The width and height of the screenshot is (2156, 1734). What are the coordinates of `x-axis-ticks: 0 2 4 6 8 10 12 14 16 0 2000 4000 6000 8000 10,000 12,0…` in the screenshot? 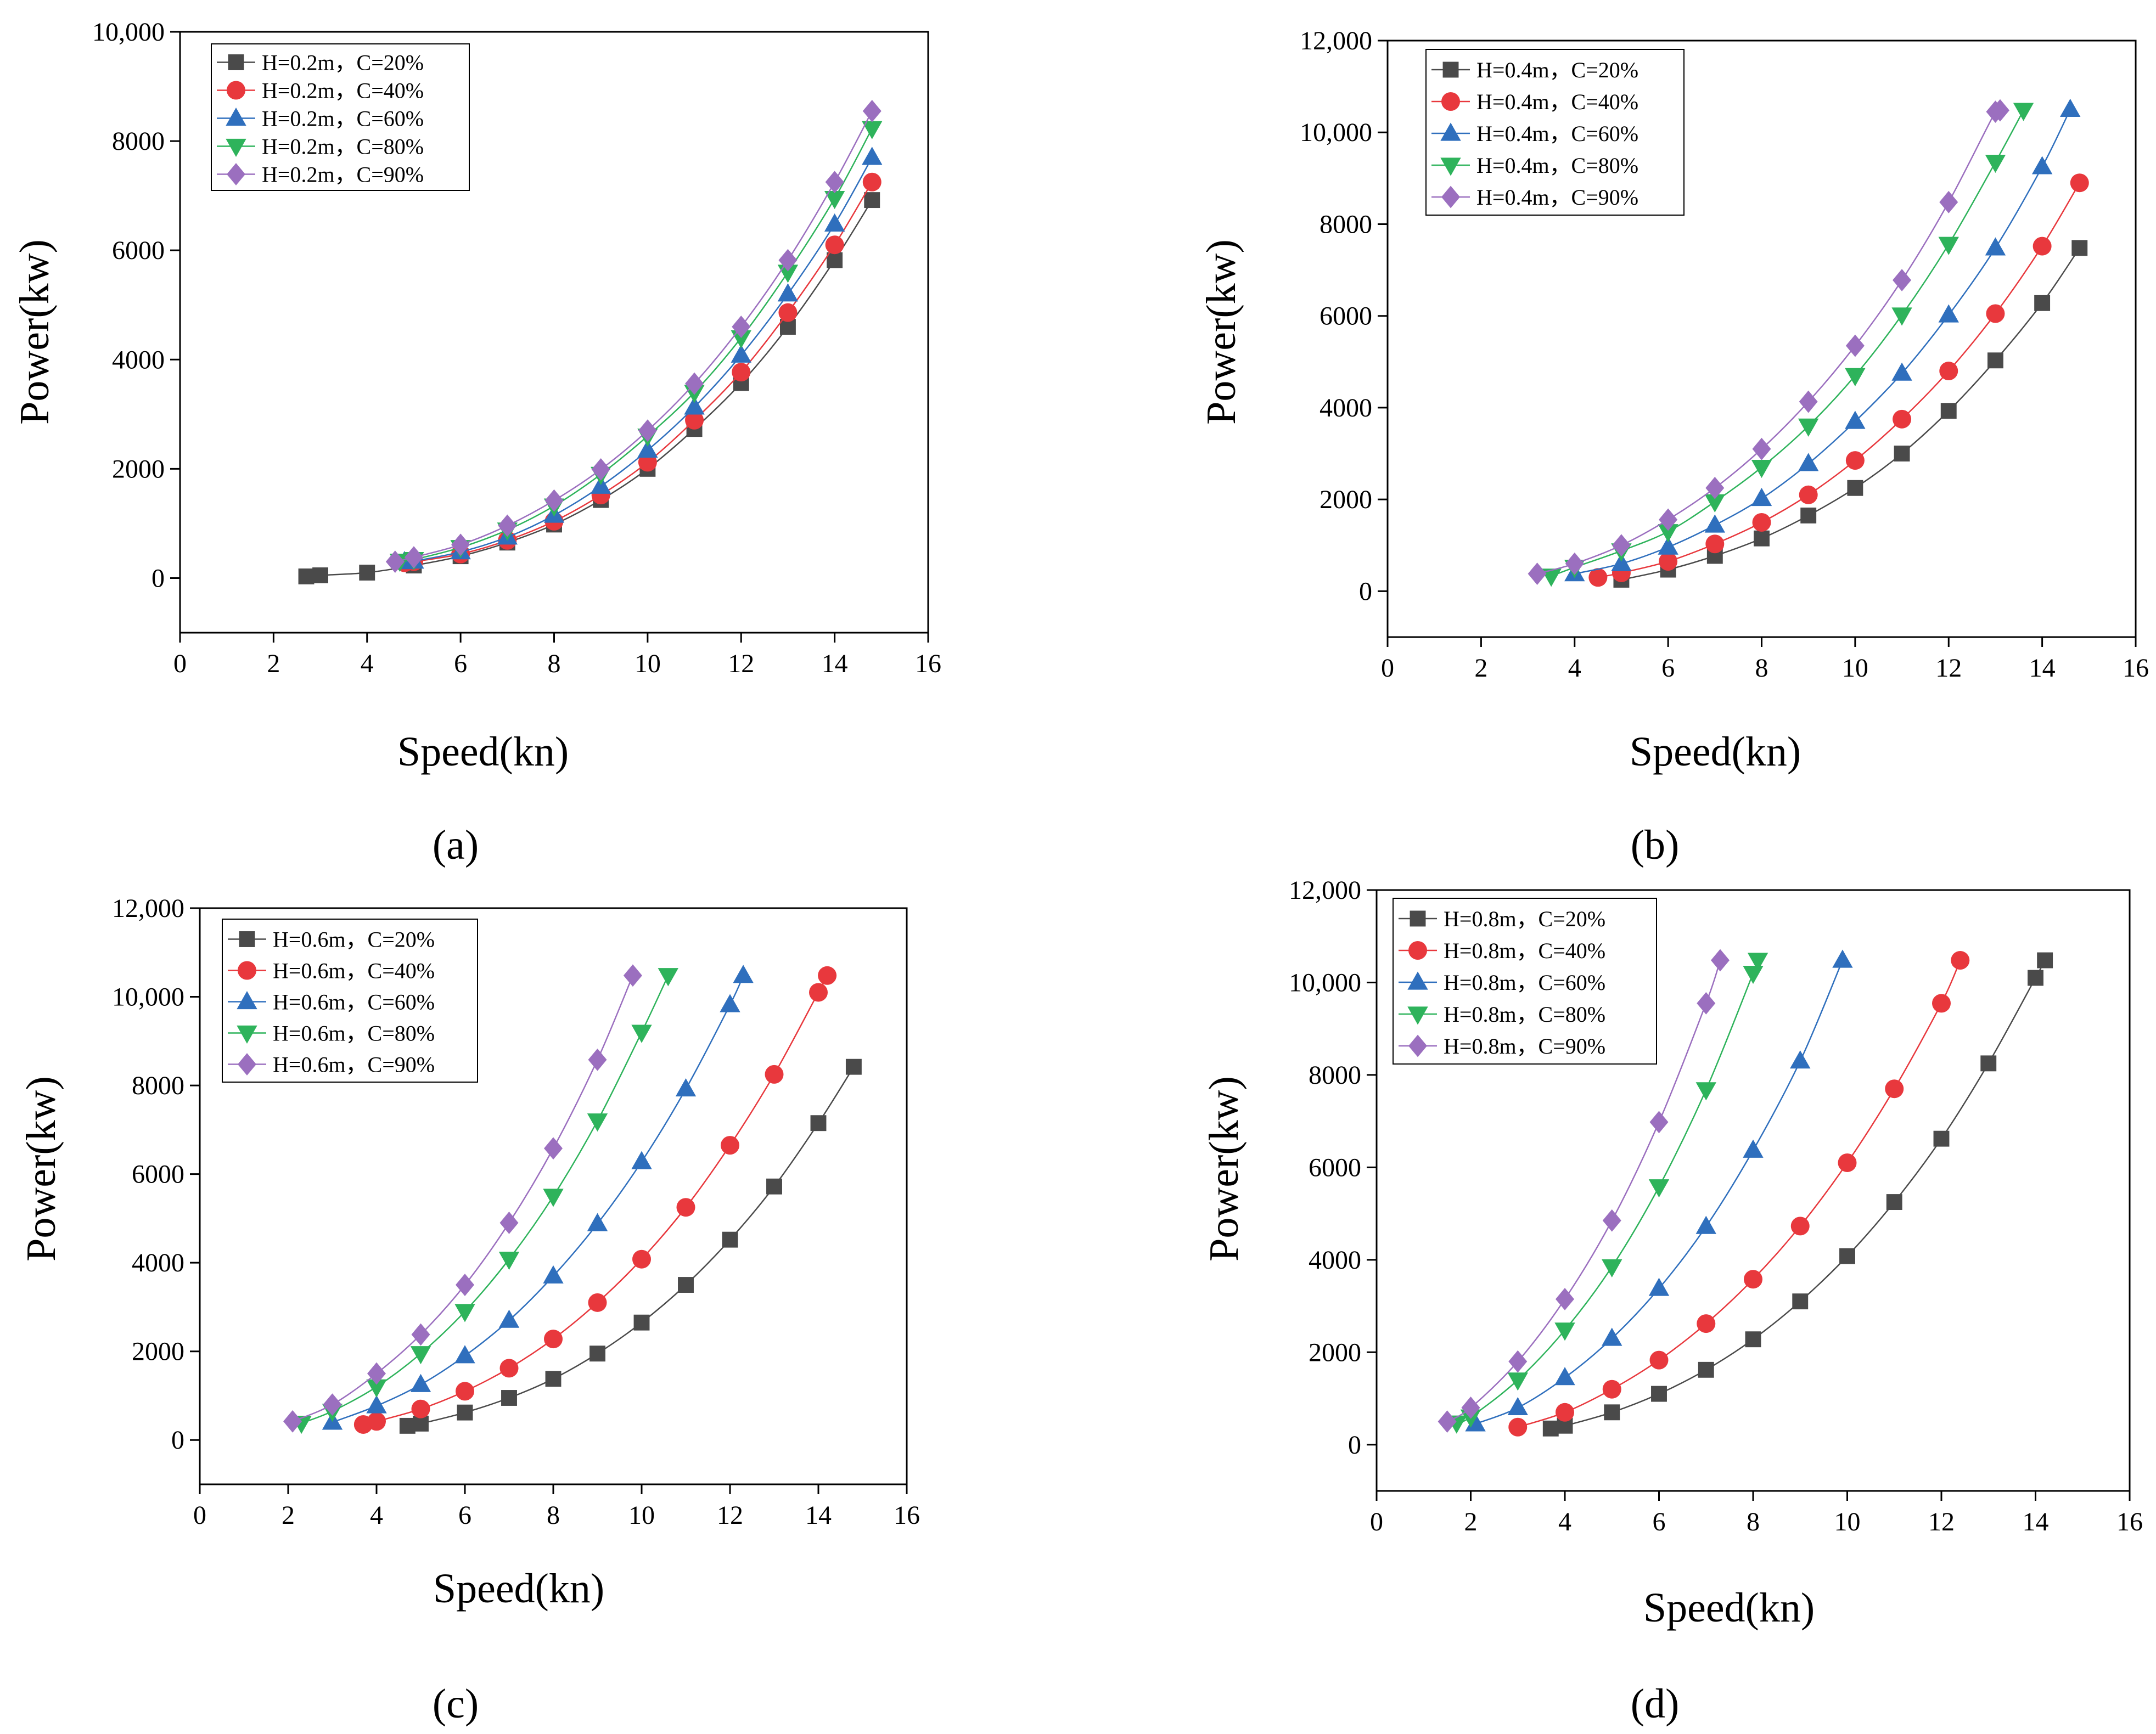 It's located at (1724, 355).